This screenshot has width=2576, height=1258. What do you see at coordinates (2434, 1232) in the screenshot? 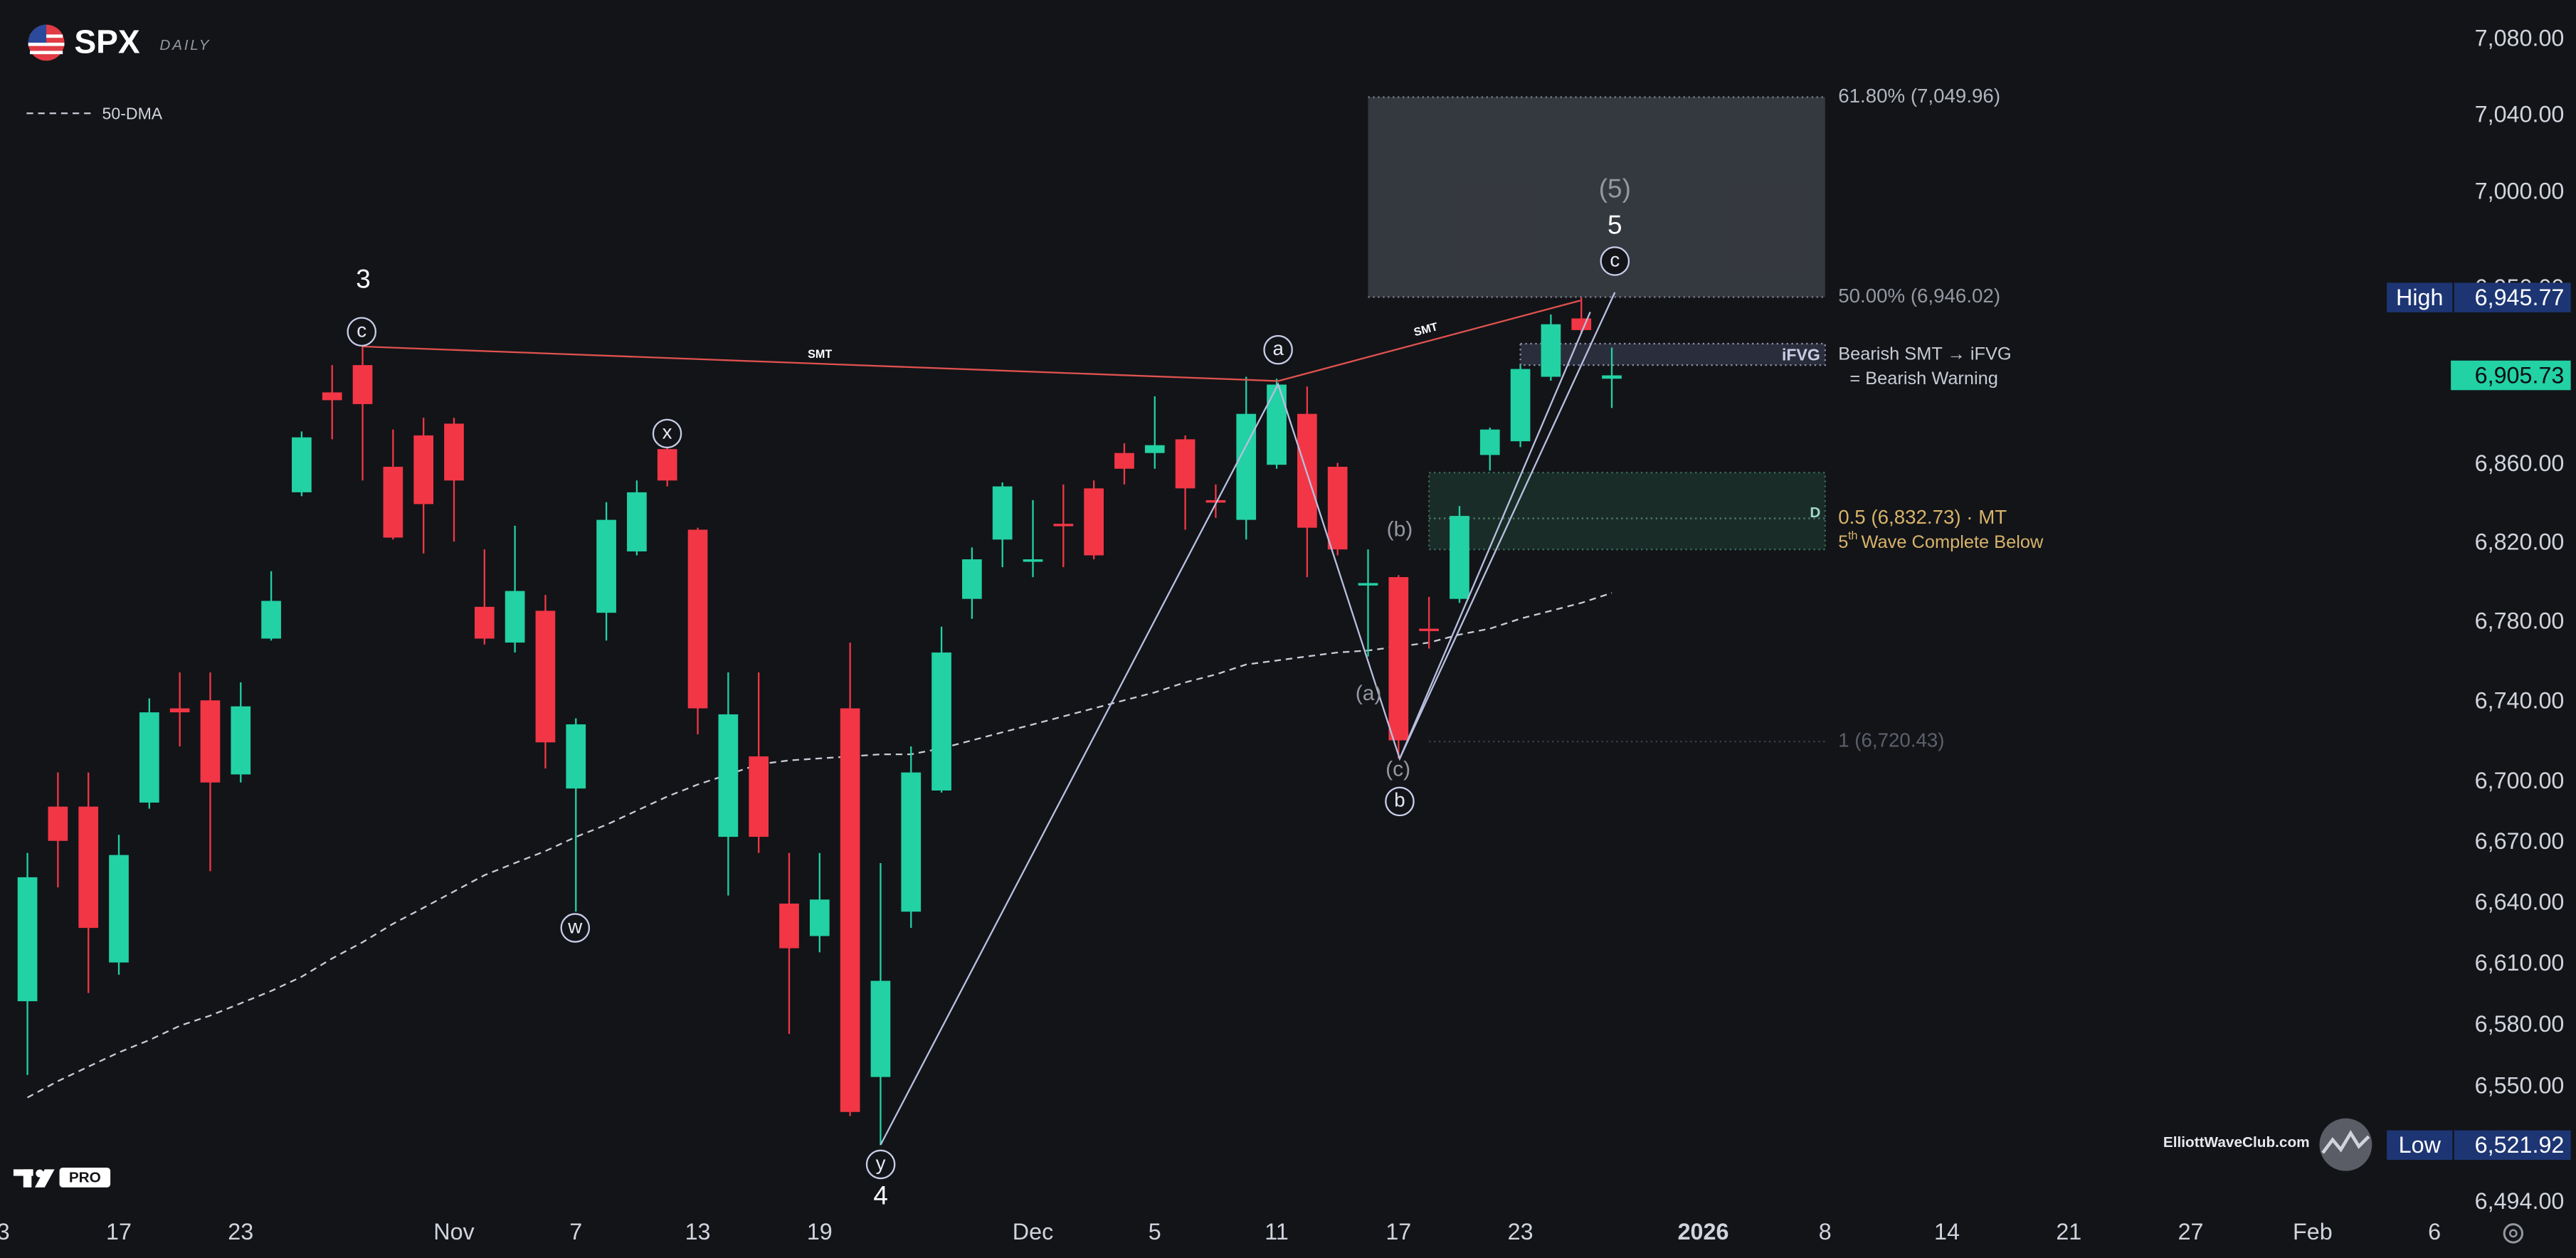
I see `x-tick-label: 6` at bounding box center [2434, 1232].